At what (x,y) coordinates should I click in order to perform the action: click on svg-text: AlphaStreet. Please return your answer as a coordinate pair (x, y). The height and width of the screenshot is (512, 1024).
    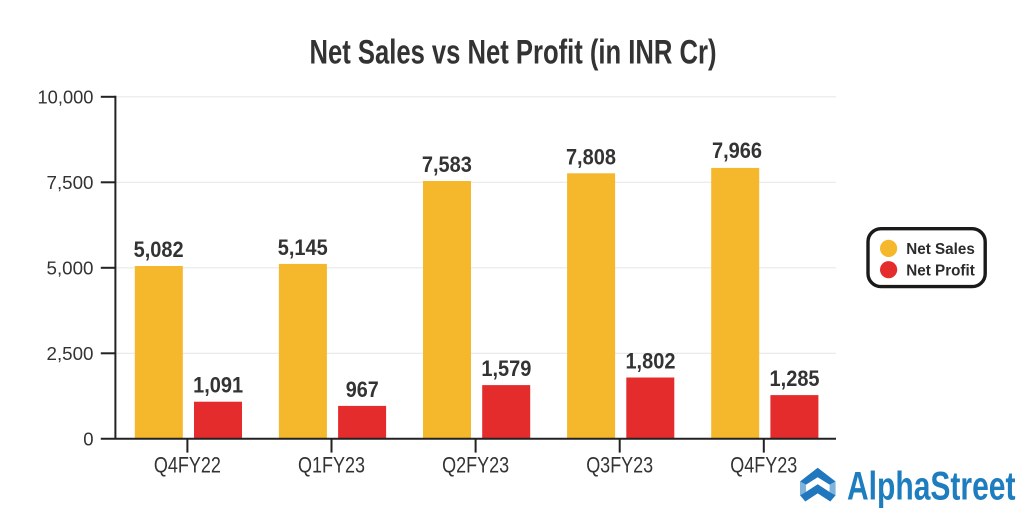
    Looking at the image, I should click on (931, 486).